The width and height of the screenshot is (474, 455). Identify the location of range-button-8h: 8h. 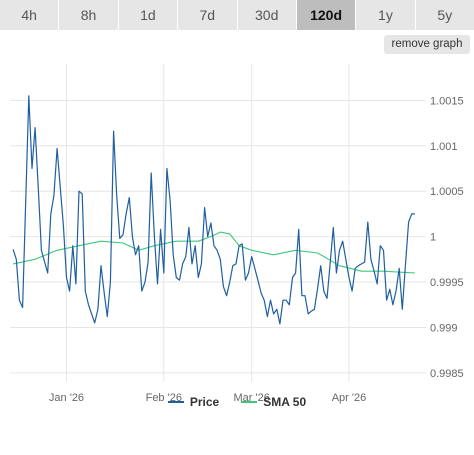
(89, 15).